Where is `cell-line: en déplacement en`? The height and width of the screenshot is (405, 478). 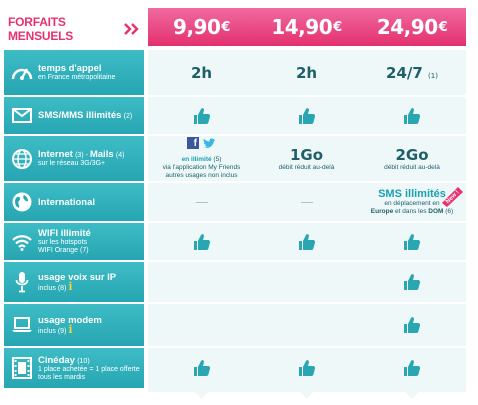
cell-line: en déplacement en is located at coordinates (412, 203).